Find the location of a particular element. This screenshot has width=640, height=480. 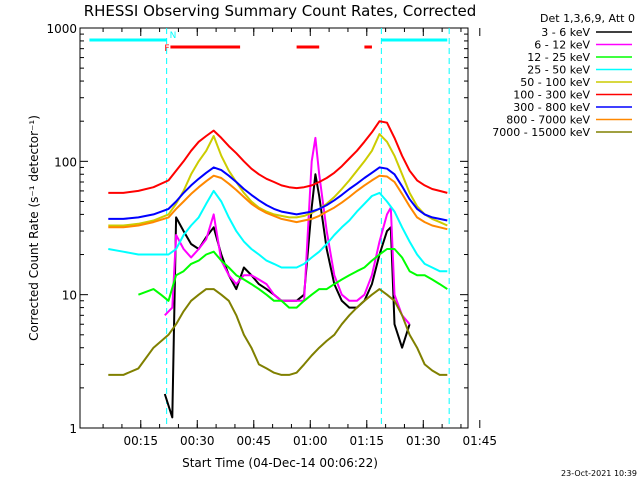

legend-label: 7000 - 15000 keV is located at coordinates (541, 132).